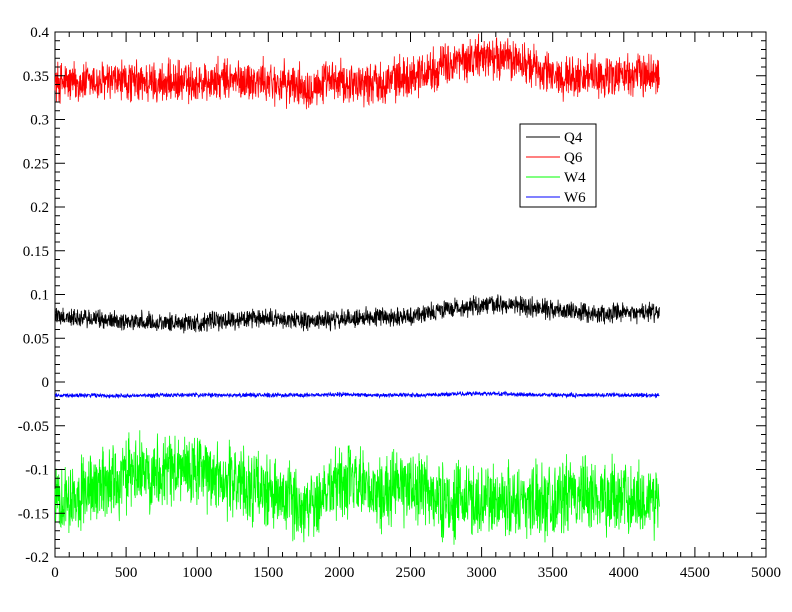 The height and width of the screenshot is (612, 792). Describe the element at coordinates (36, 77) in the screenshot. I see `y-tick-label: 0.35` at that location.